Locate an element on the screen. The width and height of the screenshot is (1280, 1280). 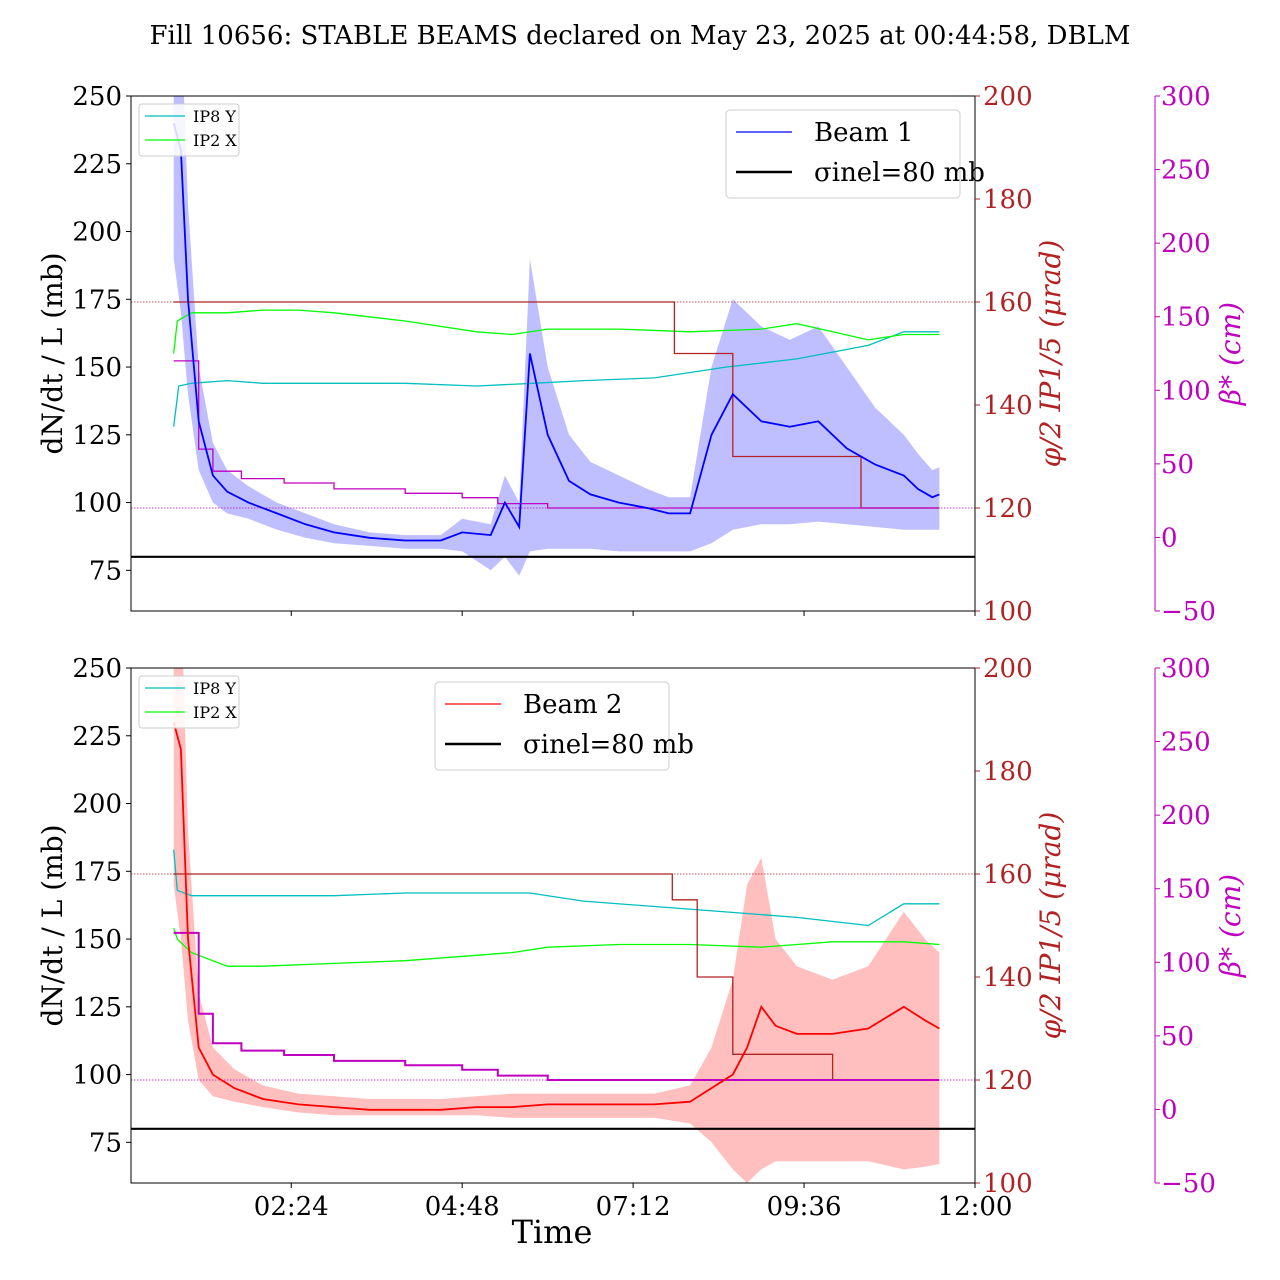
x-tick-label: 02:24 is located at coordinates (291, 1207).